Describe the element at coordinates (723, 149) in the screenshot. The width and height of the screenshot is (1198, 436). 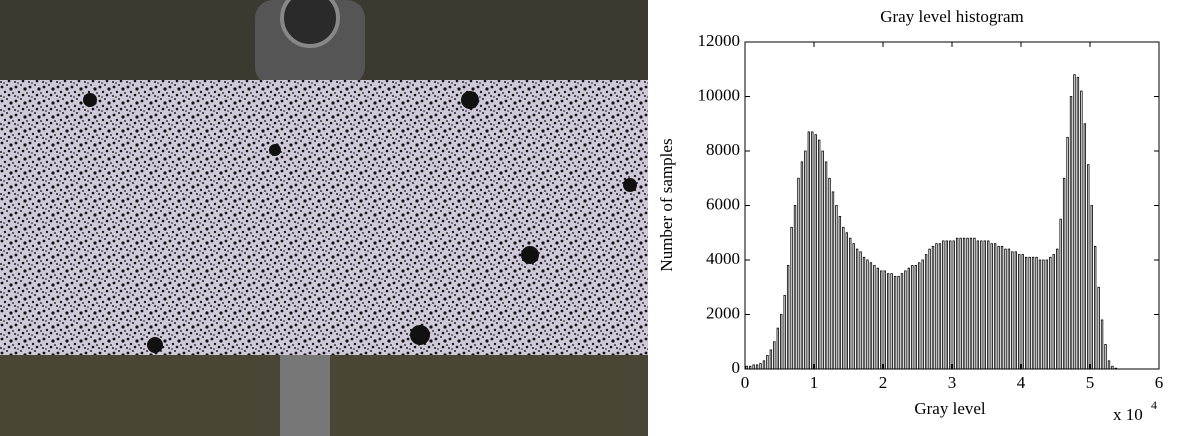
I see `y-tick-label: 8000` at that location.